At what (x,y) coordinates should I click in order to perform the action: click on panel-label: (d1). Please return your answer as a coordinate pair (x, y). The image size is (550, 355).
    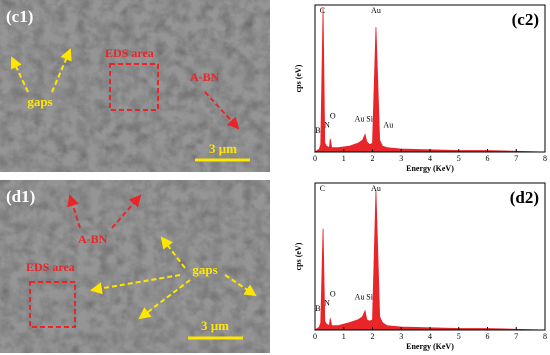
    Looking at the image, I should click on (20, 196).